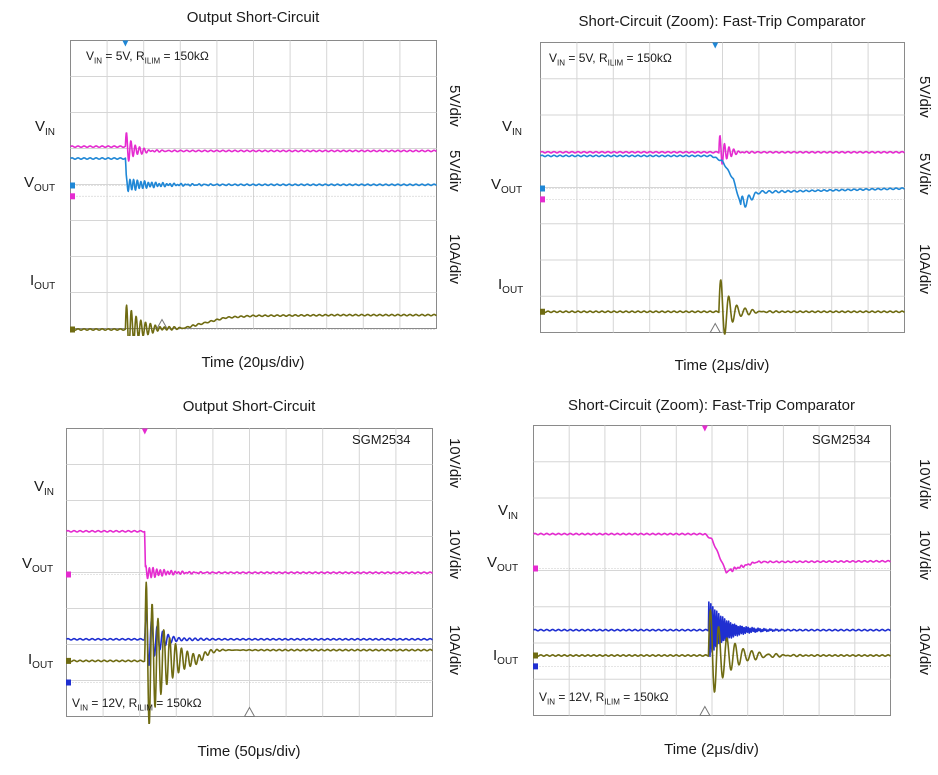 The image size is (938, 775). What do you see at coordinates (249, 751) in the screenshot?
I see `x-axis-label: Time (50μs/div)` at bounding box center [249, 751].